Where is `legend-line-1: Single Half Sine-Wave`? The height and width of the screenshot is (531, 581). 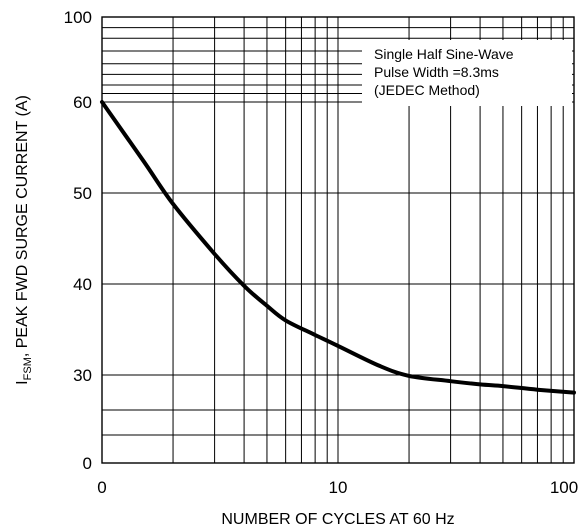
legend-line-1: Single Half Sine-Wave is located at coordinates (444, 54).